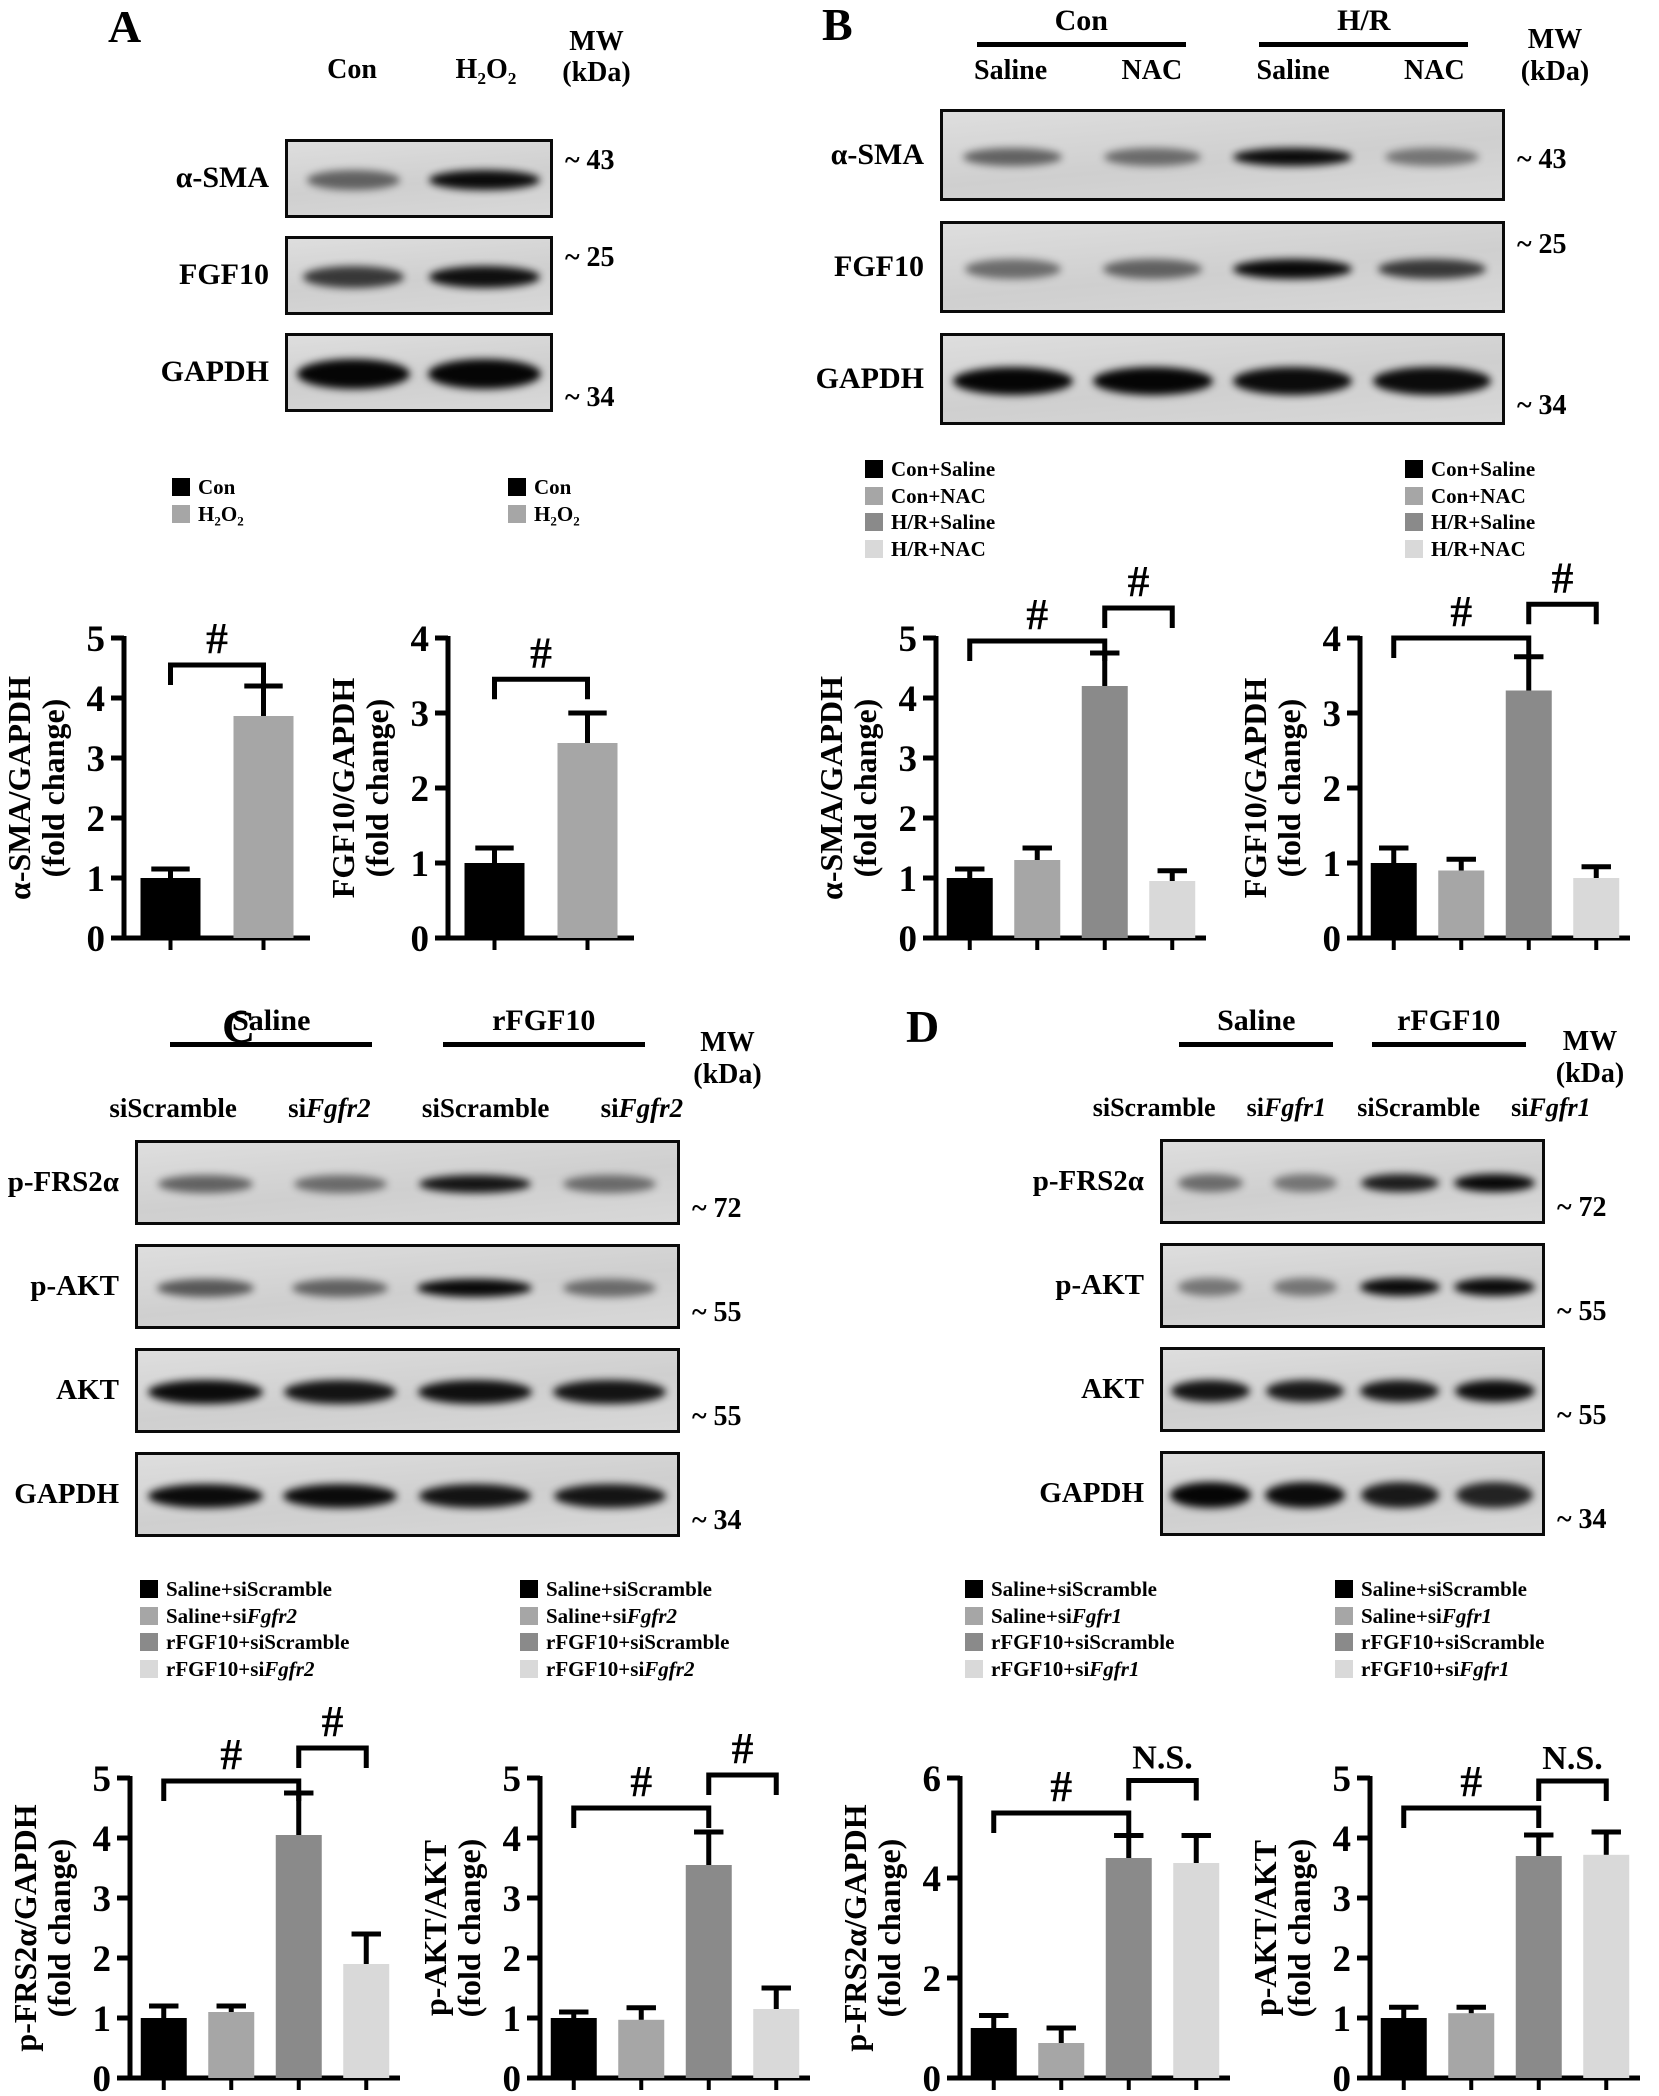  What do you see at coordinates (587, 840) in the screenshot?
I see `bar-H2O2` at bounding box center [587, 840].